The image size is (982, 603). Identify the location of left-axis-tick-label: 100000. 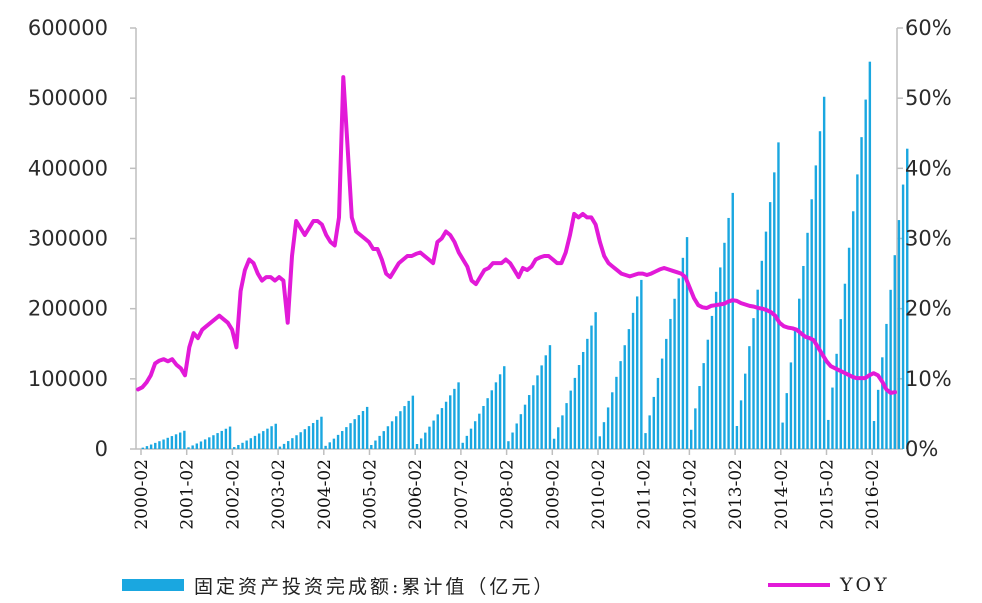
(68, 379).